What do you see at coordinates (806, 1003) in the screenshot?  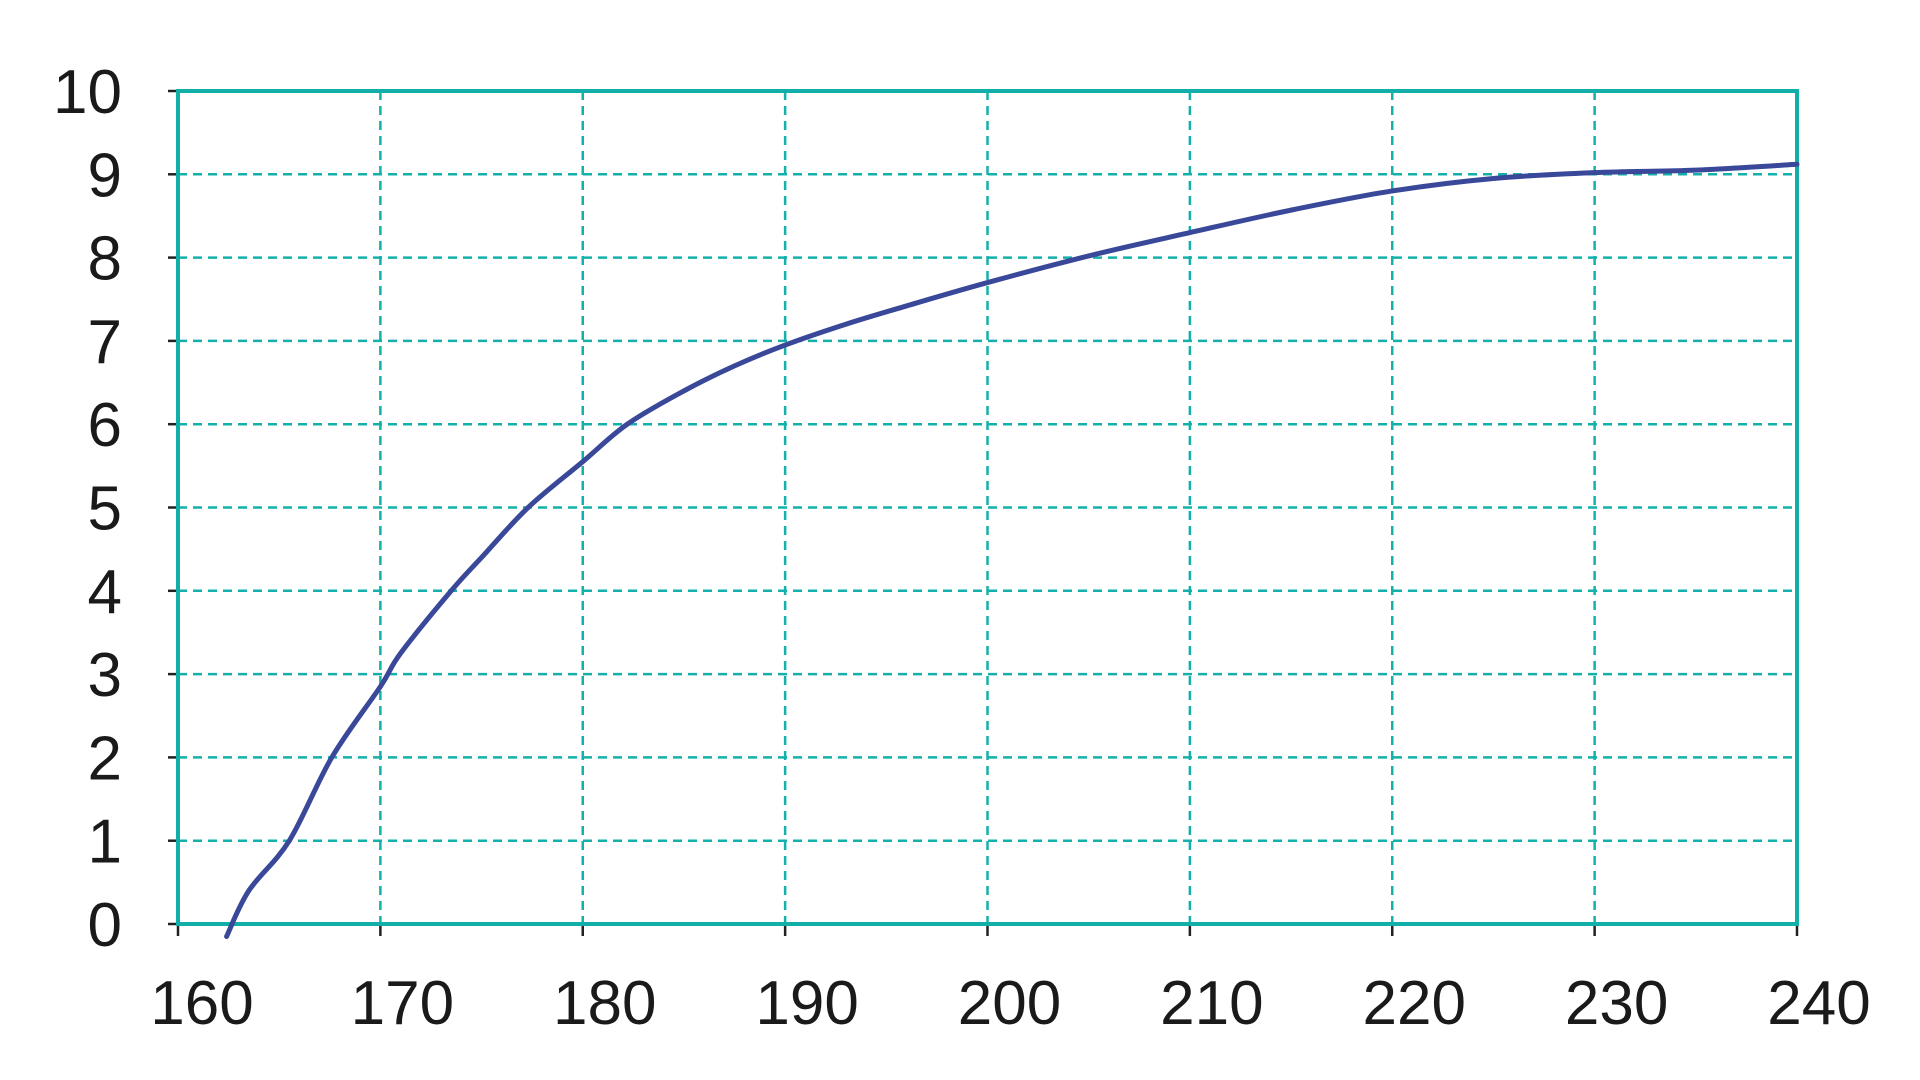 I see `x-tick-label: 190` at bounding box center [806, 1003].